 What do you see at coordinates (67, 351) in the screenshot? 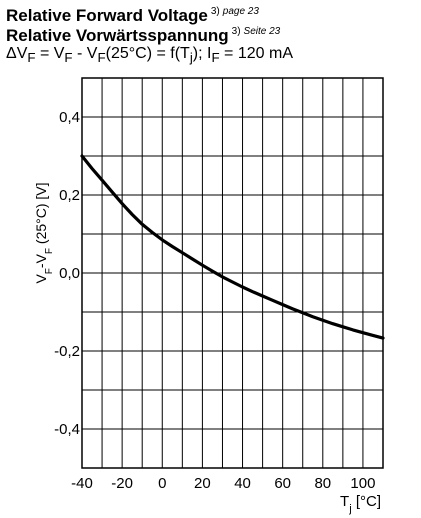
I see `y-tick-label: -0,2` at bounding box center [67, 351].